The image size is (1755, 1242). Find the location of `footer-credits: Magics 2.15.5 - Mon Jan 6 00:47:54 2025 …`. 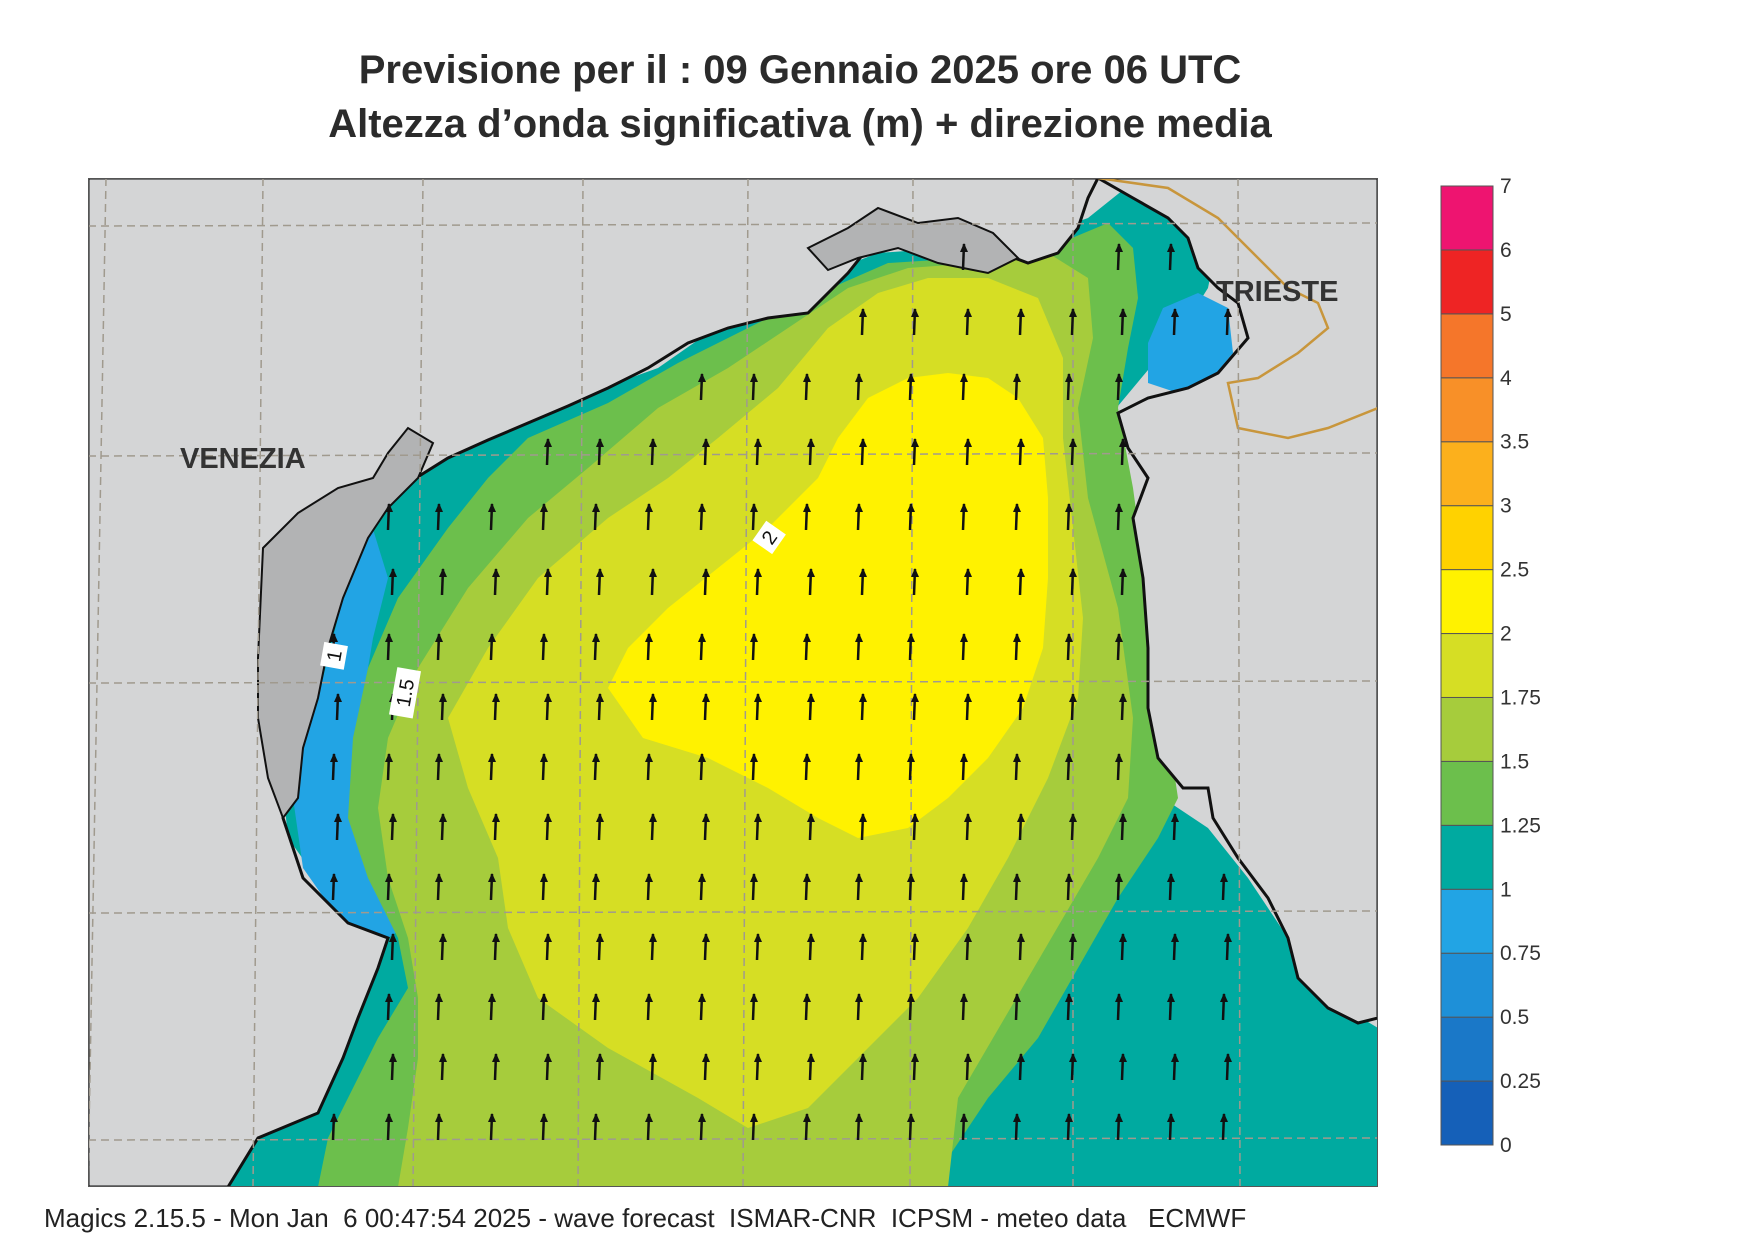

footer-credits: Magics 2.15.5 - Mon Jan 6 00:47:54 2025 … is located at coordinates (645, 1218).